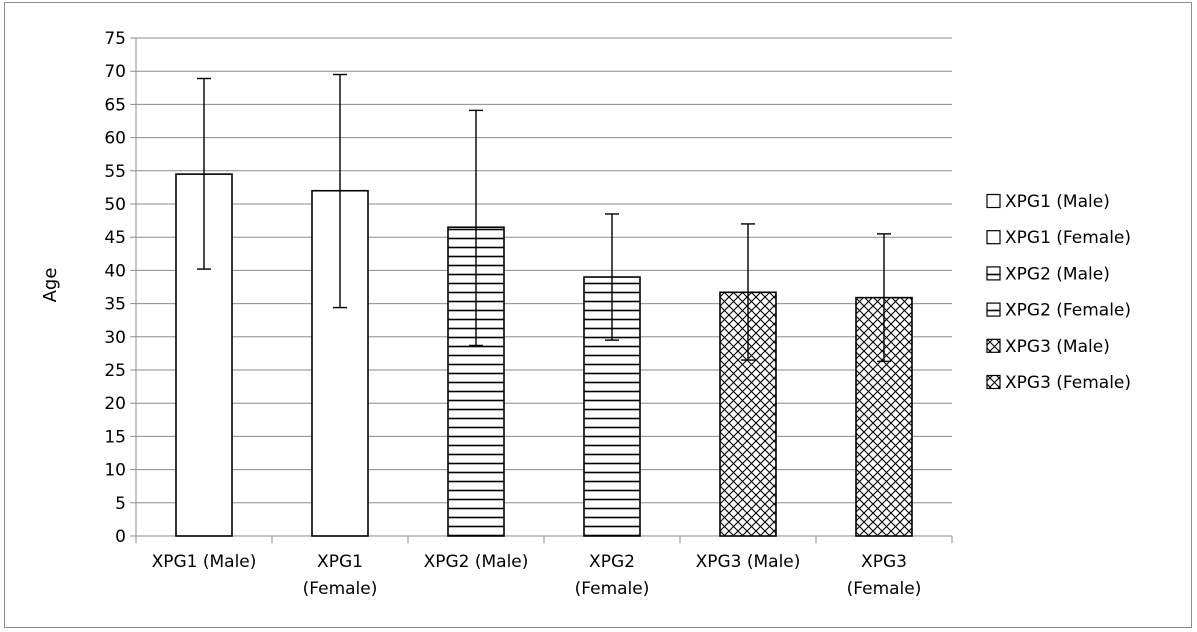  What do you see at coordinates (120, 537) in the screenshot?
I see `y-tick-label: 0` at bounding box center [120, 537].